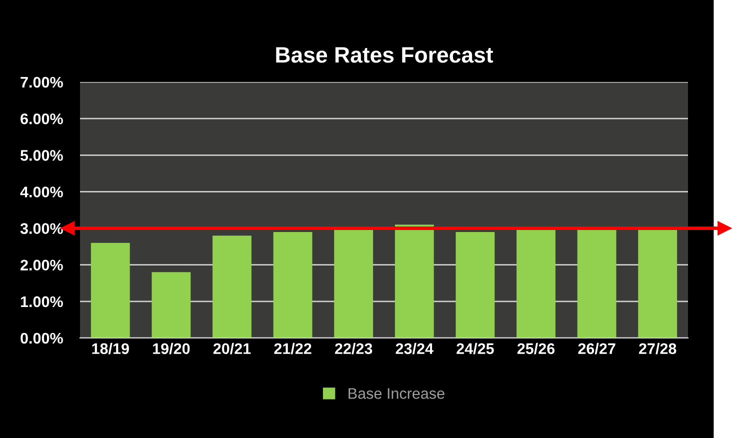 Image resolution: width=732 pixels, height=438 pixels. I want to click on y-tick-label: 2.00%, so click(41, 265).